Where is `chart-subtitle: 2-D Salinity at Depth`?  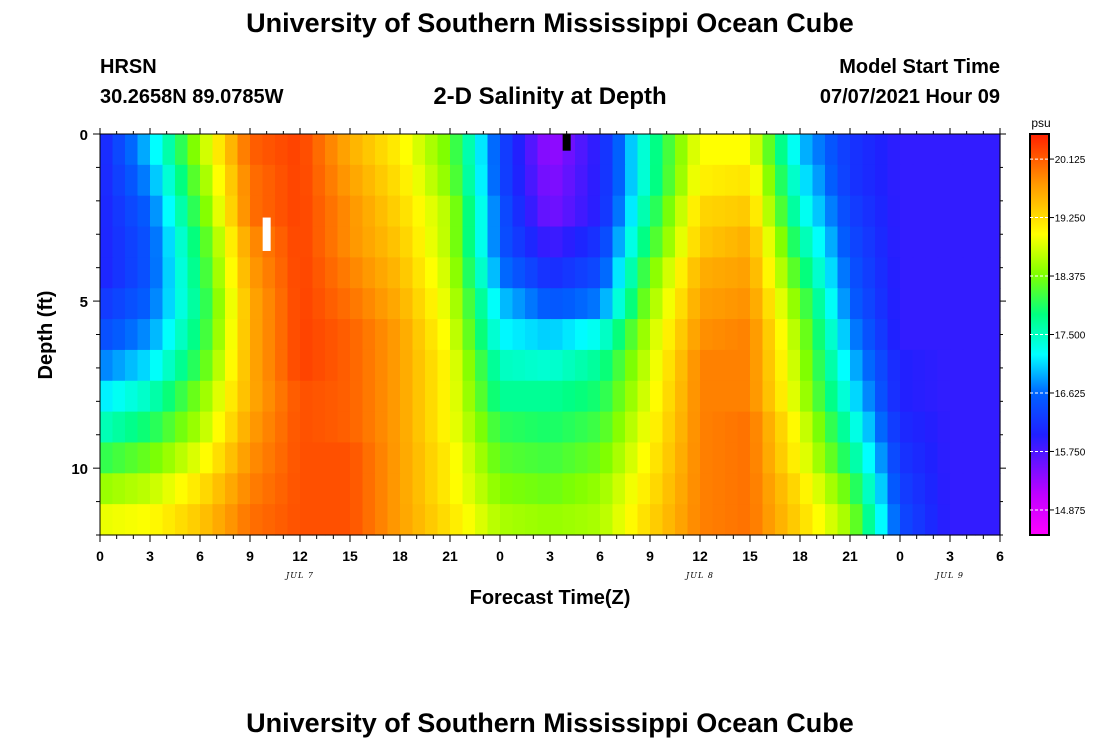
chart-subtitle: 2-D Salinity at Depth is located at coordinates (550, 96).